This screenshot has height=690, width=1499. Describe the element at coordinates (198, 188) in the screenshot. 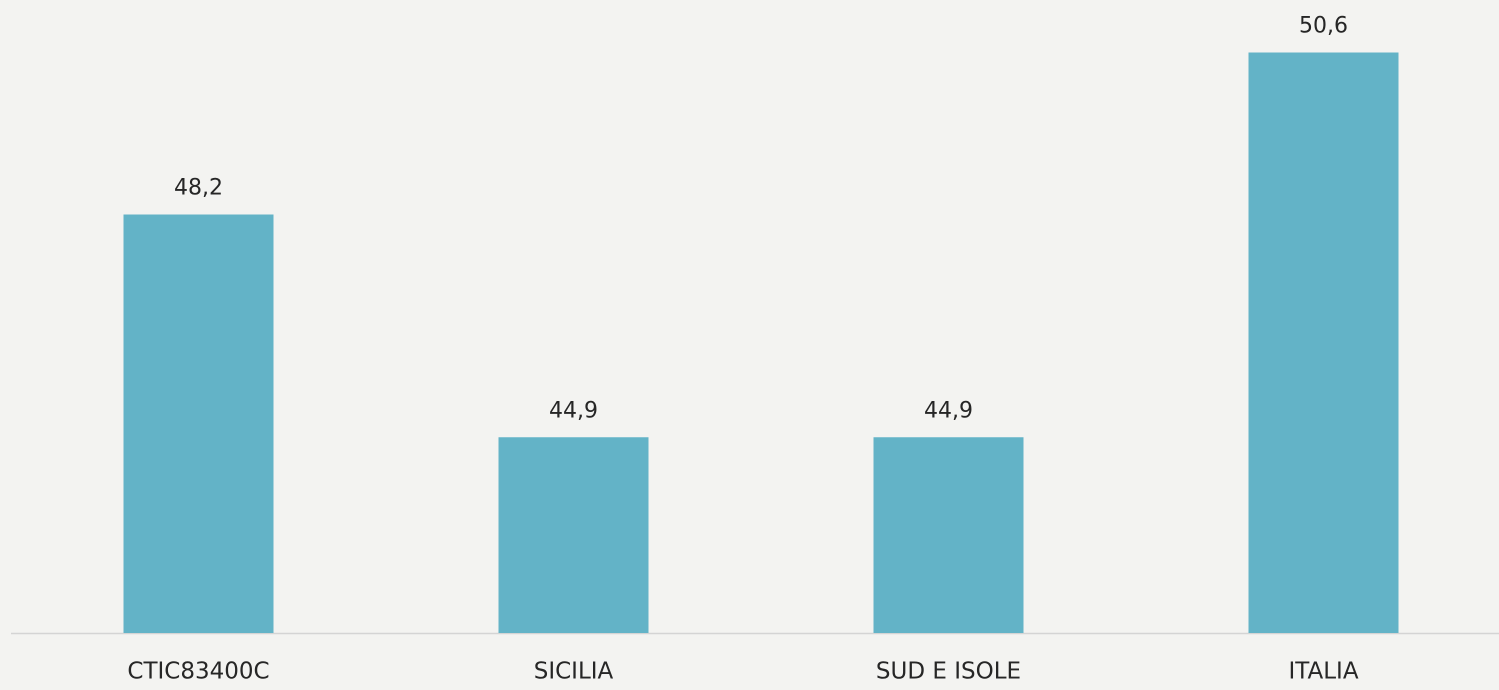

I see `data-label: 48,2` at that location.